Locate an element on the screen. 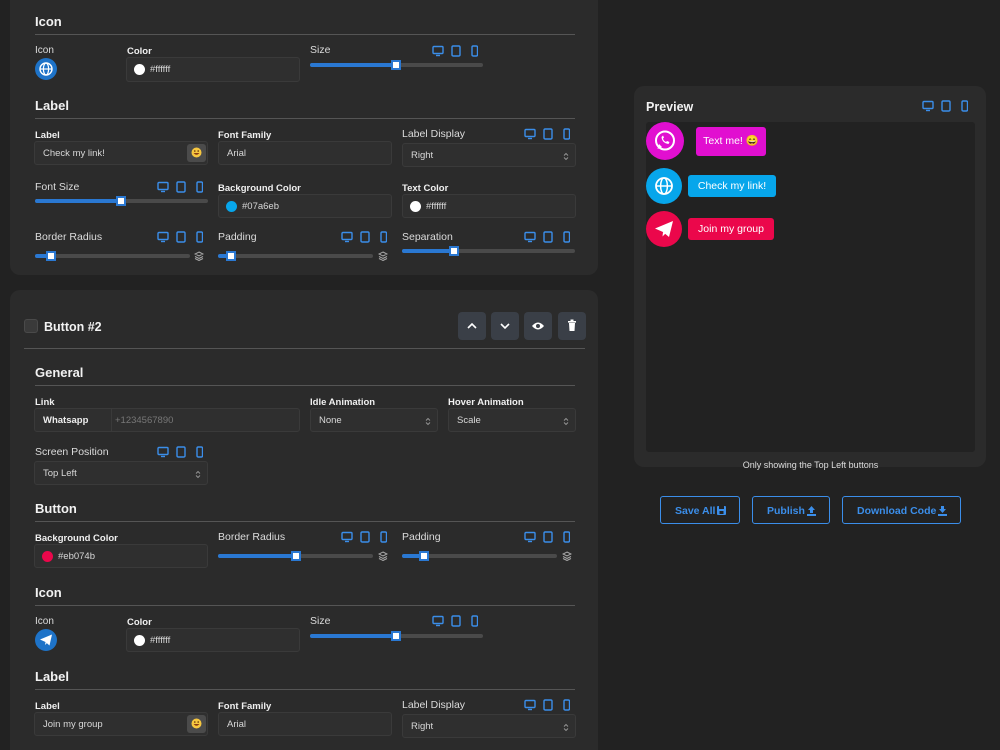 This screenshot has height=750, width=1000. input-value: Arial is located at coordinates (237, 153).